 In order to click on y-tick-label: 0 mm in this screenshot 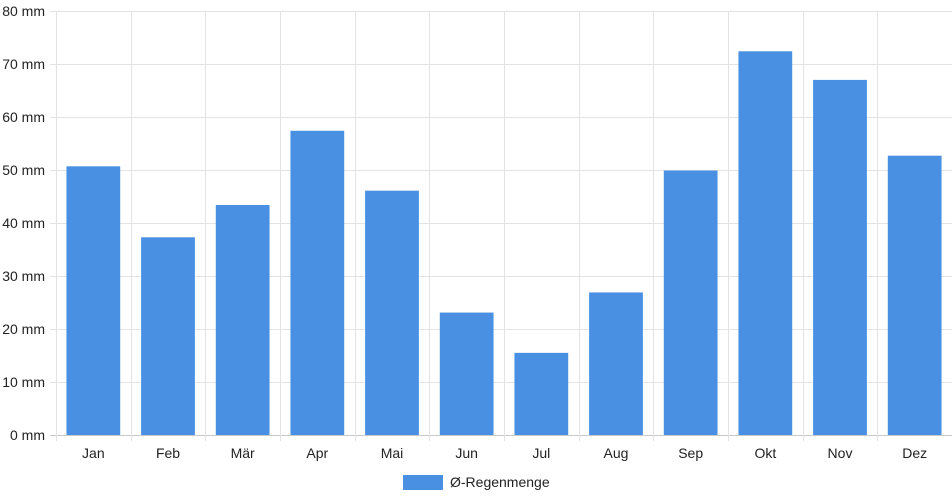, I will do `click(27, 435)`.